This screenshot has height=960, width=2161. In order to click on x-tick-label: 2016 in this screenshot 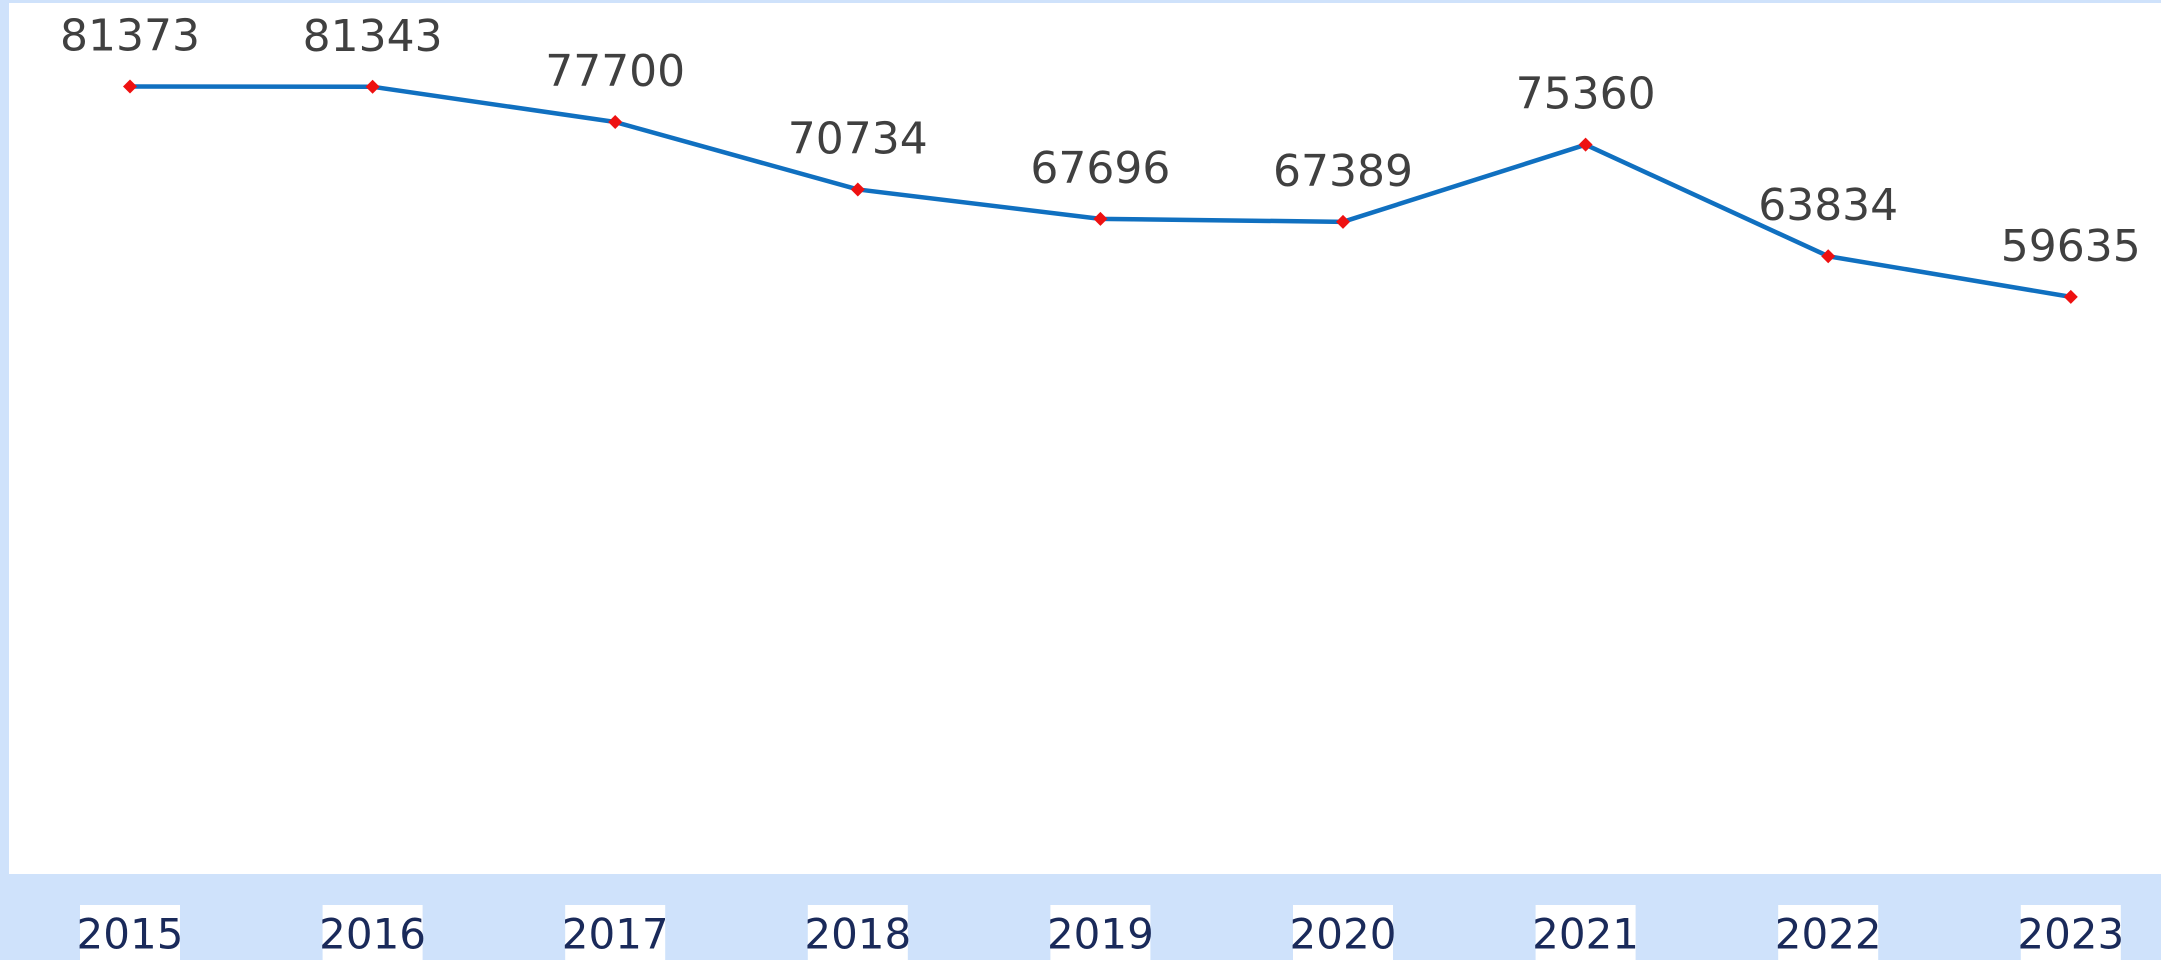, I will do `click(372, 934)`.